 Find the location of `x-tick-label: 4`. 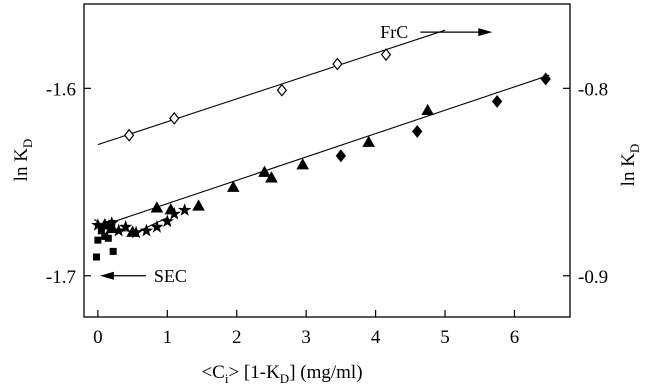

x-tick-label: 4 is located at coordinates (376, 337).